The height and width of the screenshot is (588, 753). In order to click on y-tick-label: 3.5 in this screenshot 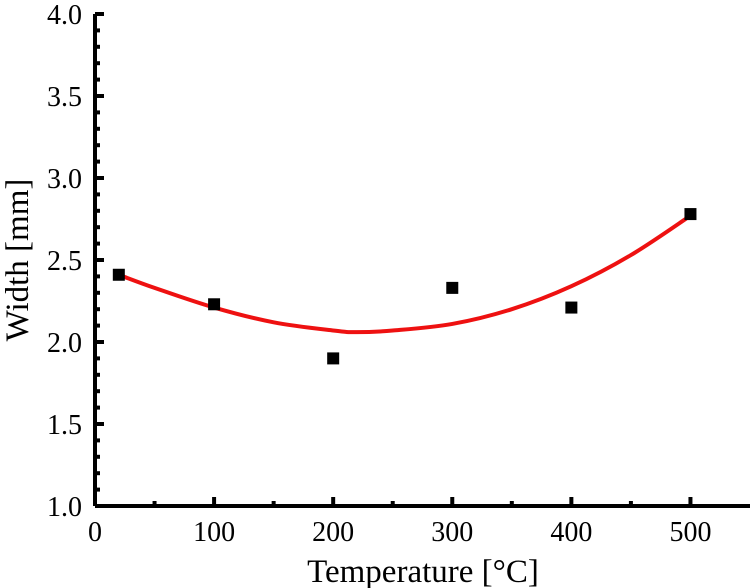, I will do `click(64, 97)`.